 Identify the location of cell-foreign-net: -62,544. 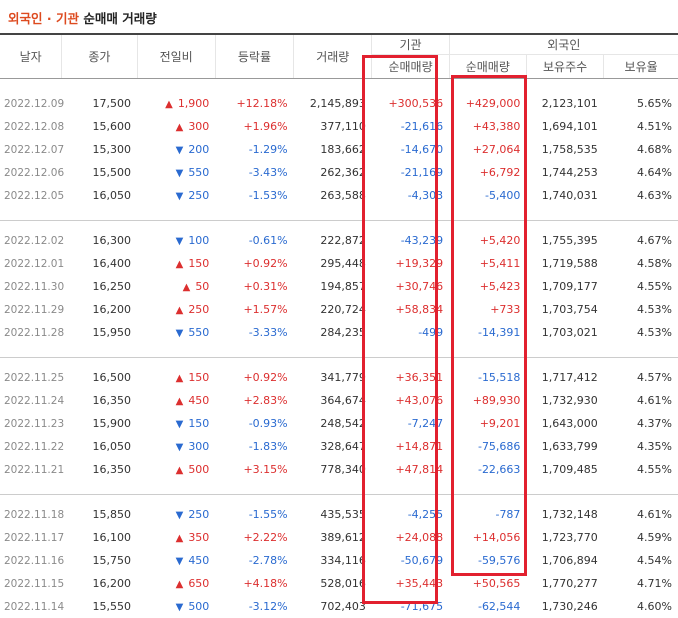
(499, 606).